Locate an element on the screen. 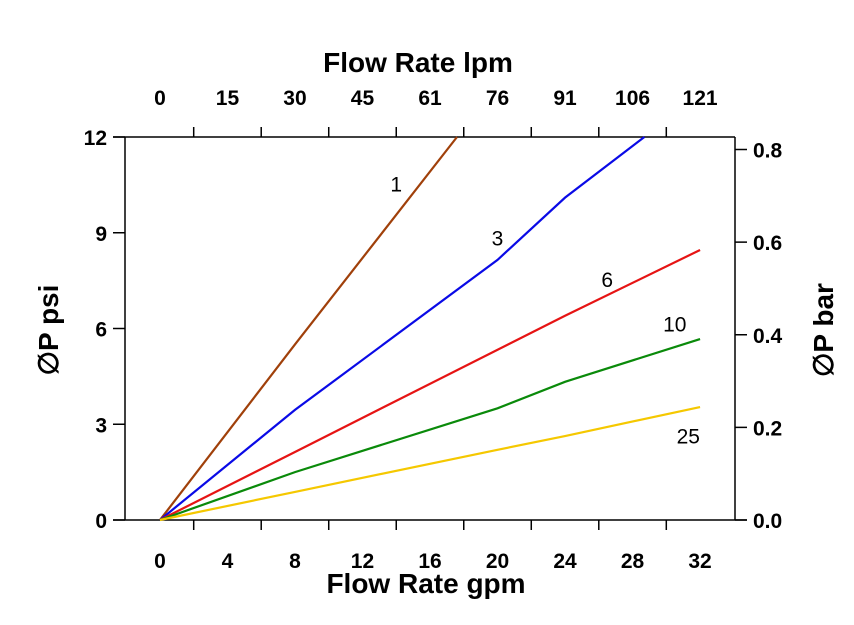 The image size is (854, 625). series-label: 25 is located at coordinates (688, 436).